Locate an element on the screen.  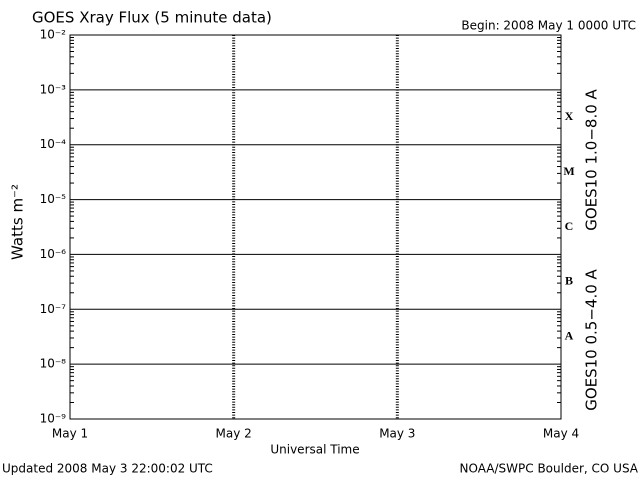
y-tick-label: 10⁻⁶ is located at coordinates (53, 254).